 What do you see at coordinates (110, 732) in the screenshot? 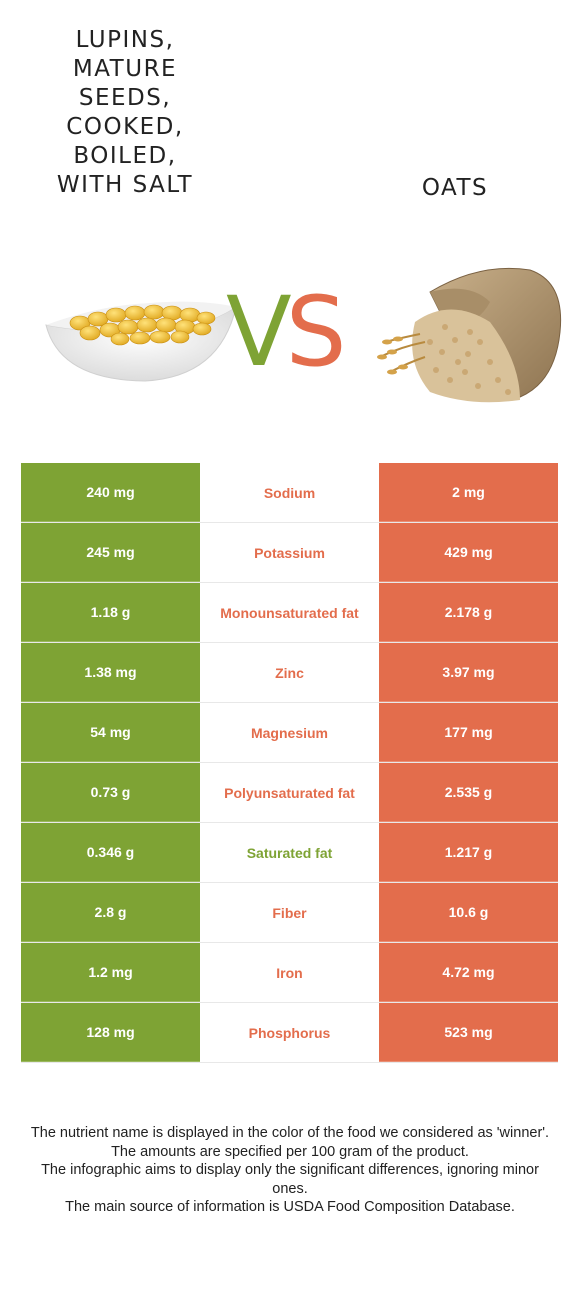
I see `lupins-value: 54 mg` at bounding box center [110, 732].